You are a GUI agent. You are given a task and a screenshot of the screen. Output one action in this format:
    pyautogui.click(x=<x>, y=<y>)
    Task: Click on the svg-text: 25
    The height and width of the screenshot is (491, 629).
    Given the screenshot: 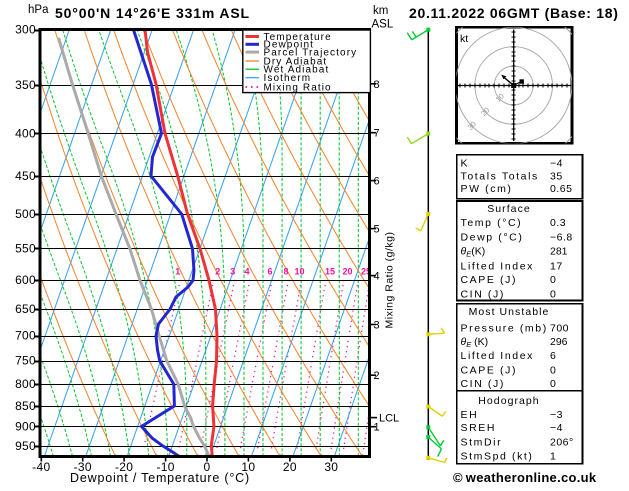 What is the action you would take?
    pyautogui.click(x=366, y=272)
    